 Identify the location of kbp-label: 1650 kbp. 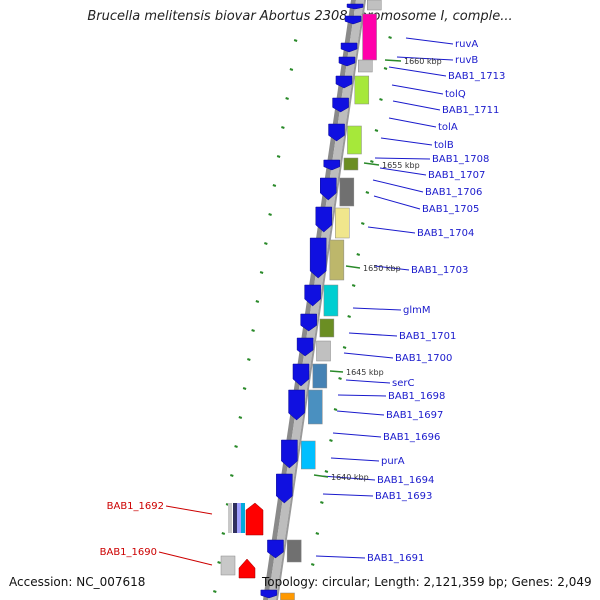
(382, 268).